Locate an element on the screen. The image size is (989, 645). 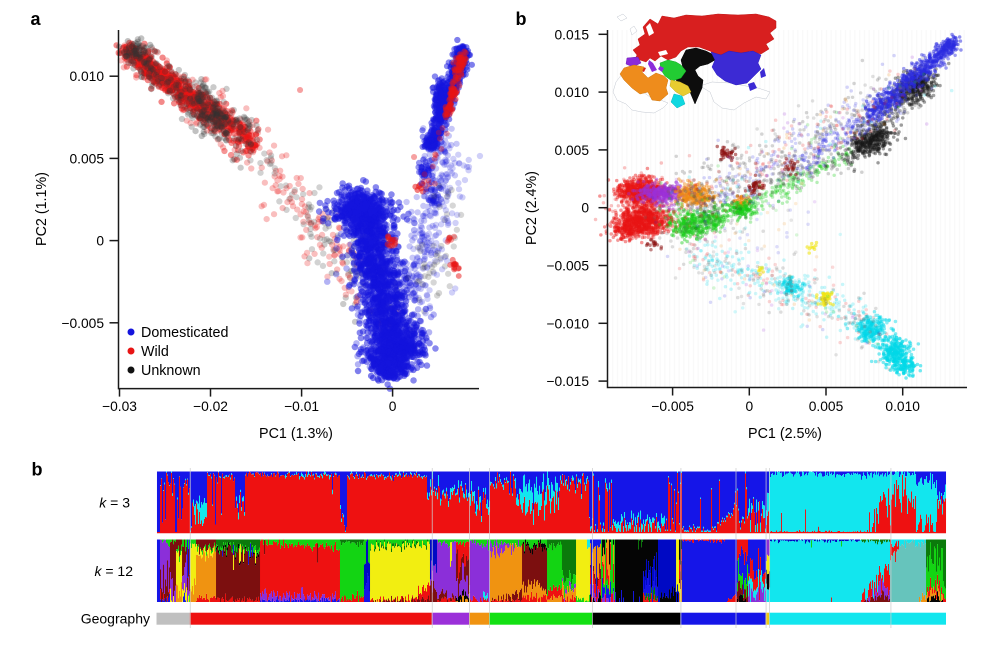
svg-text: Geography is located at coordinates (115, 619).